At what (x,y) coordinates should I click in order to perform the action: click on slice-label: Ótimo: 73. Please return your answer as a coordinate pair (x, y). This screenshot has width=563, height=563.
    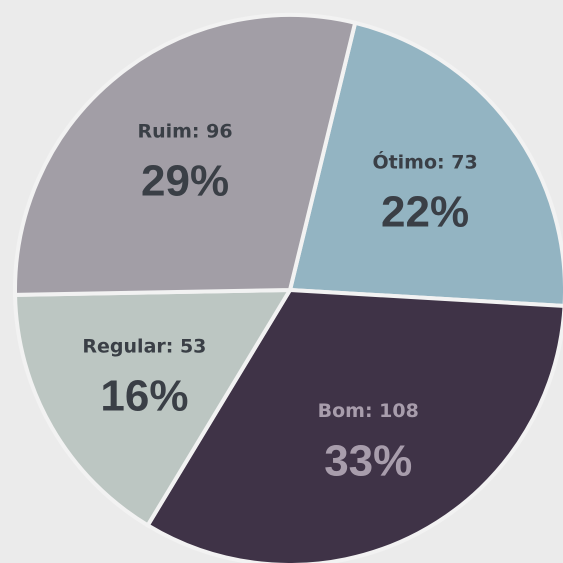
    Looking at the image, I should click on (424, 162).